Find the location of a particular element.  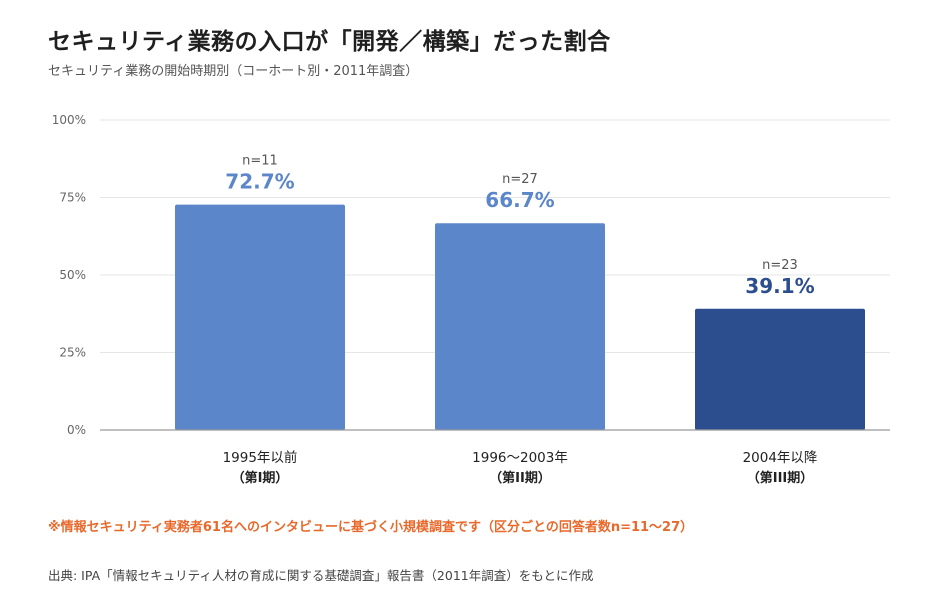

x-tick-label: 1995年以前 is located at coordinates (260, 457).